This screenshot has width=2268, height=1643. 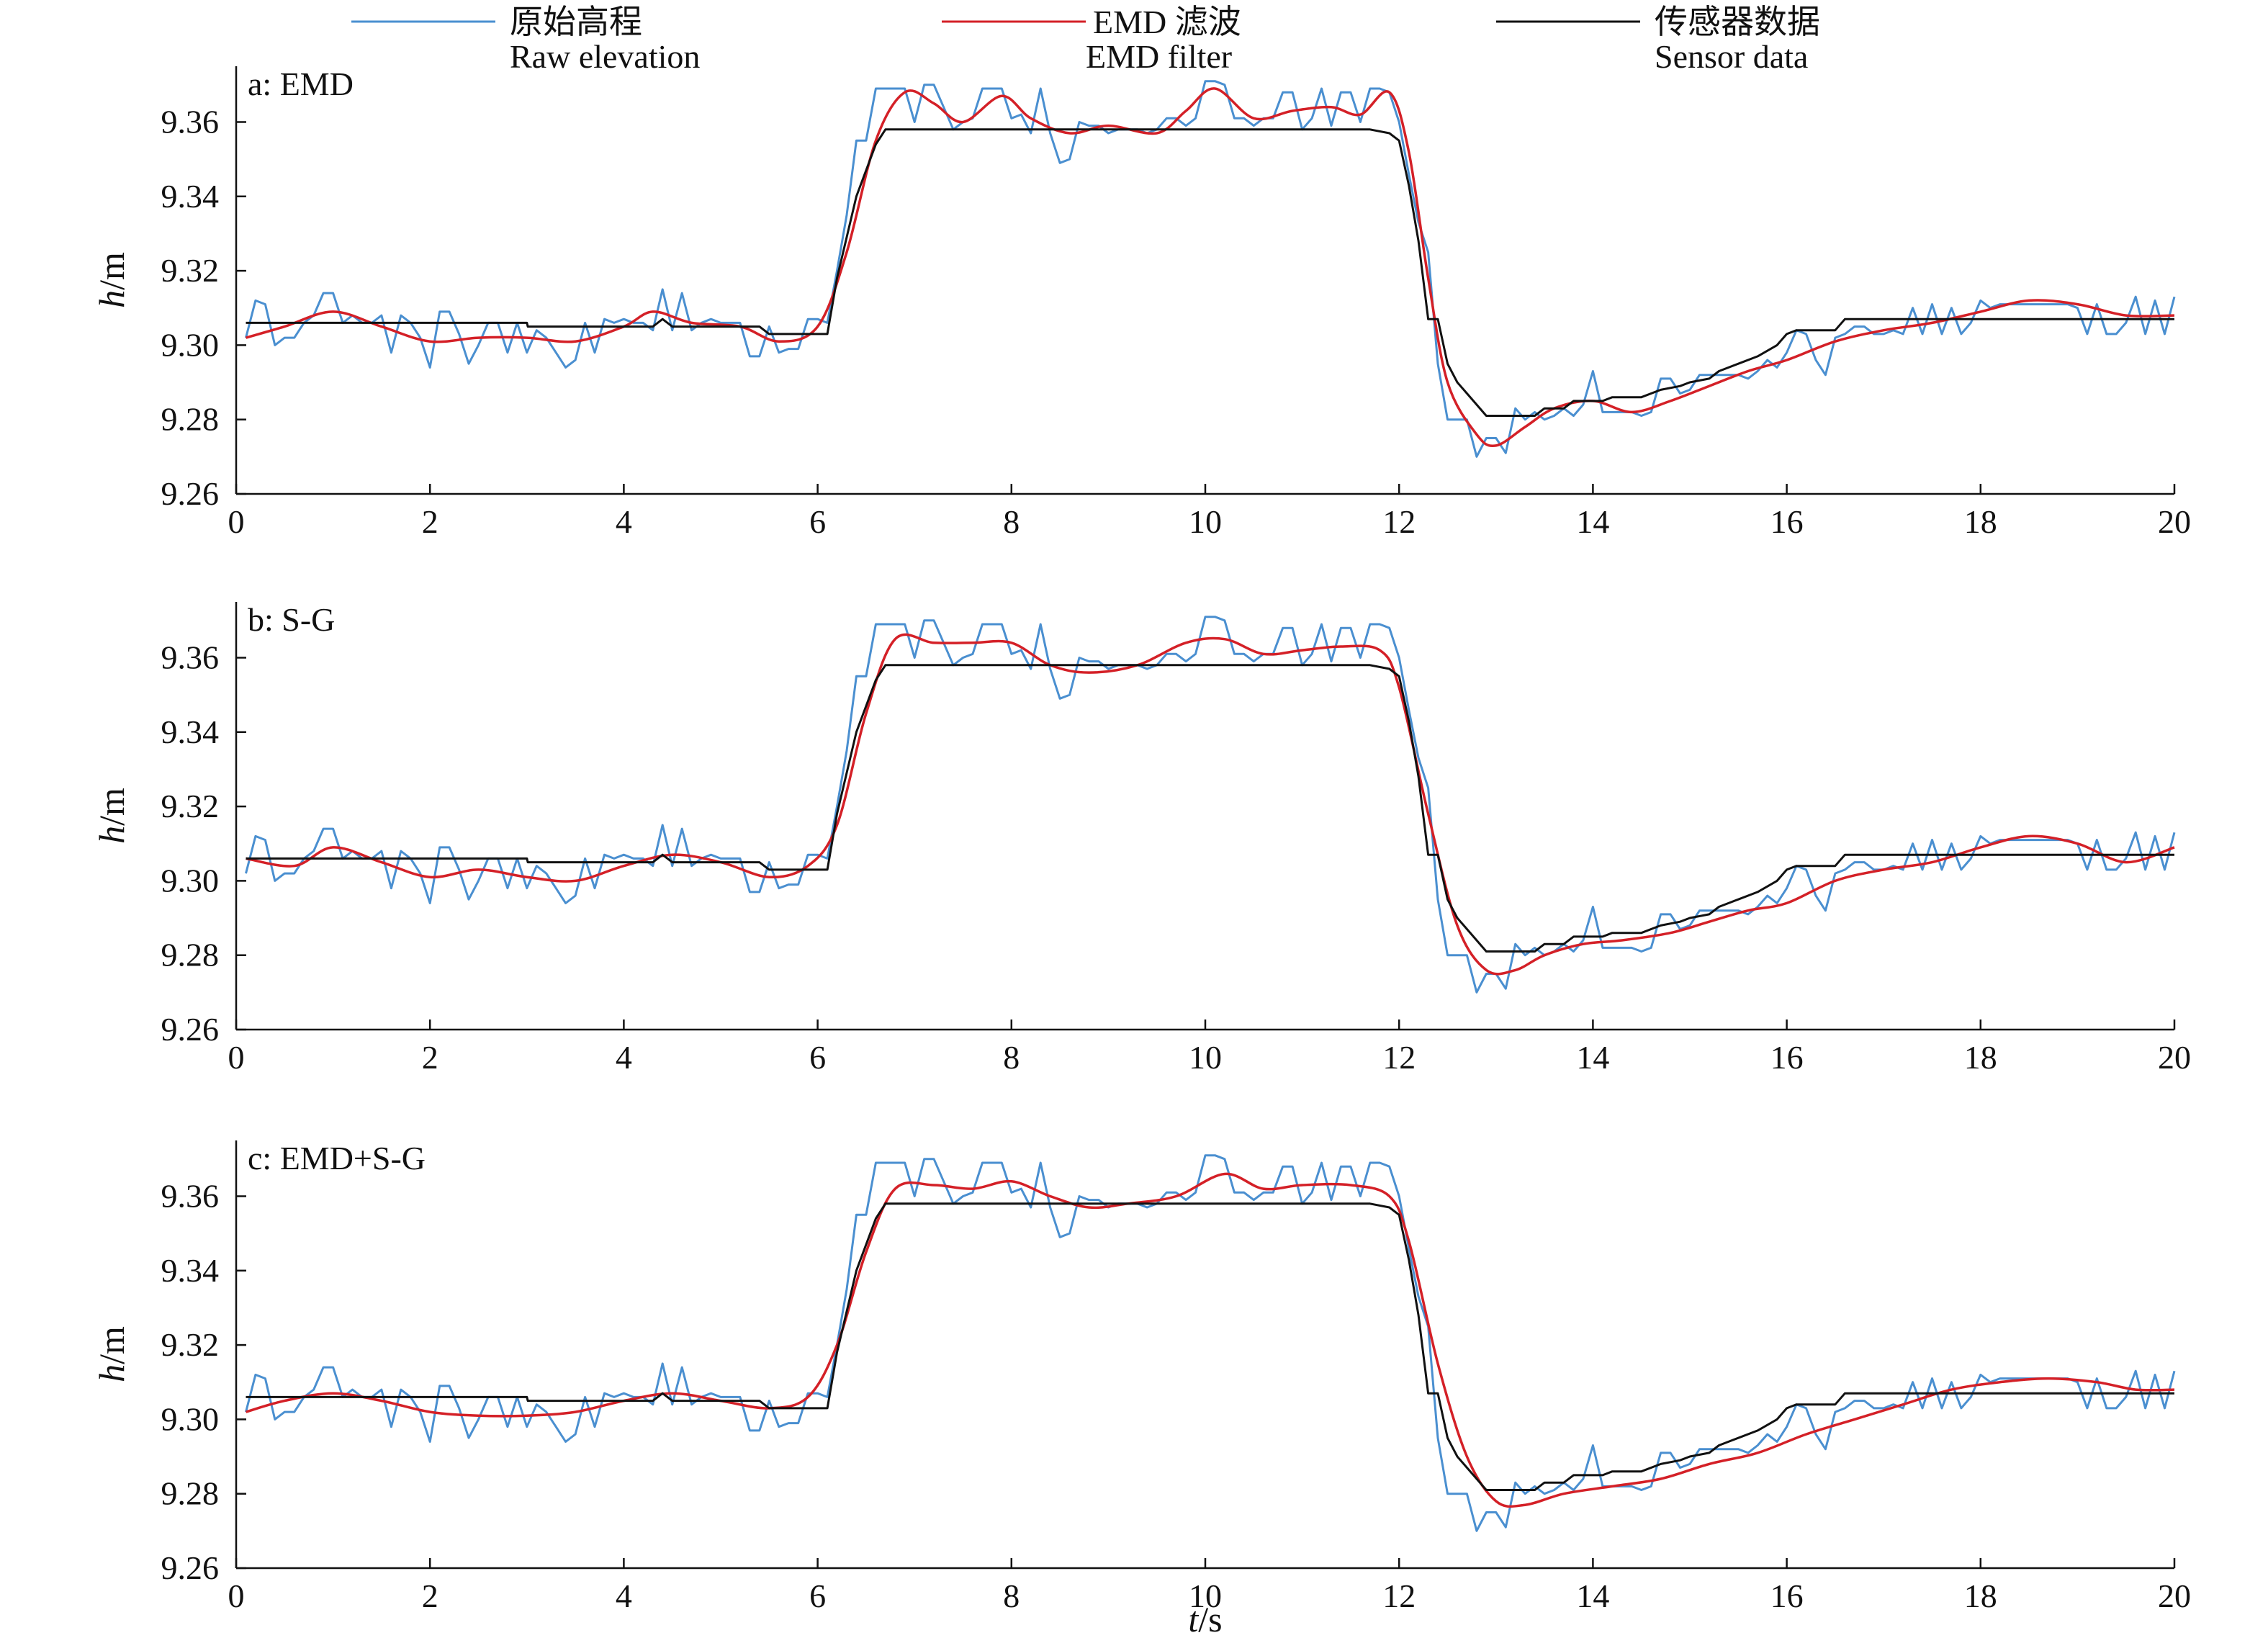 What do you see at coordinates (291, 619) in the screenshot?
I see `panel-label: b: S-G` at bounding box center [291, 619].